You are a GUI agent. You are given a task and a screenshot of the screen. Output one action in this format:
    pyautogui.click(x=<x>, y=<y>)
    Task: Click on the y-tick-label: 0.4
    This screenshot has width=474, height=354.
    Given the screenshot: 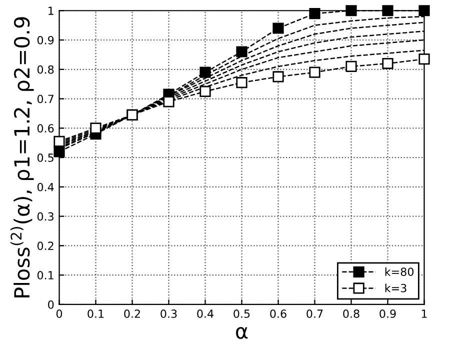 What is the action you would take?
    pyautogui.click(x=45, y=187)
    